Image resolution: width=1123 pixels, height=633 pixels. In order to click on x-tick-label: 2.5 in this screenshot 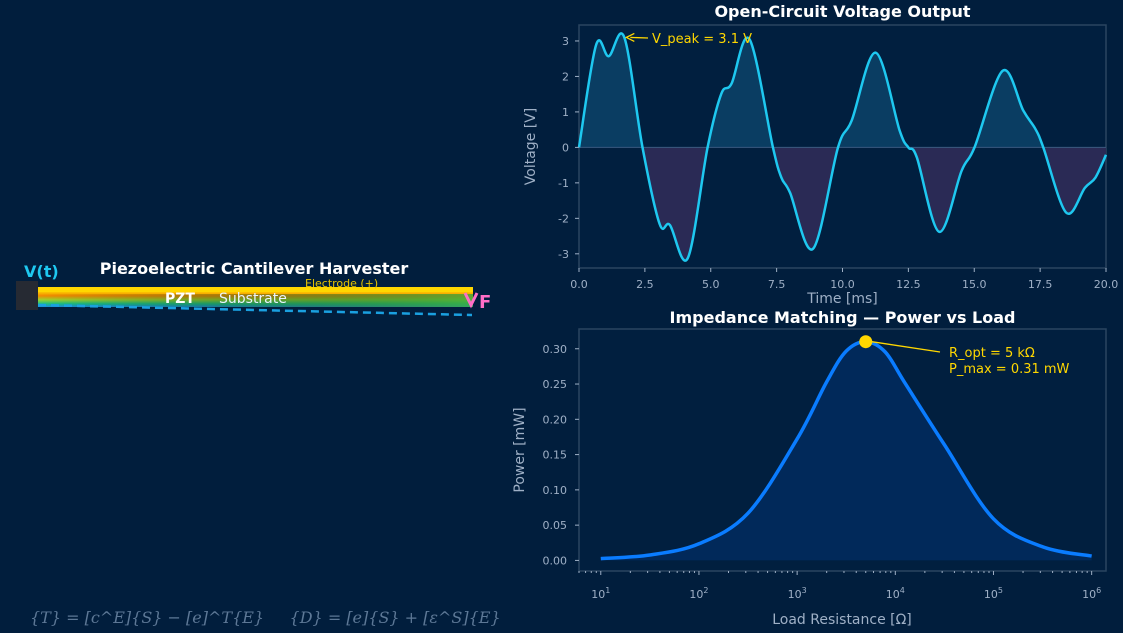, I will do `click(645, 284)`.